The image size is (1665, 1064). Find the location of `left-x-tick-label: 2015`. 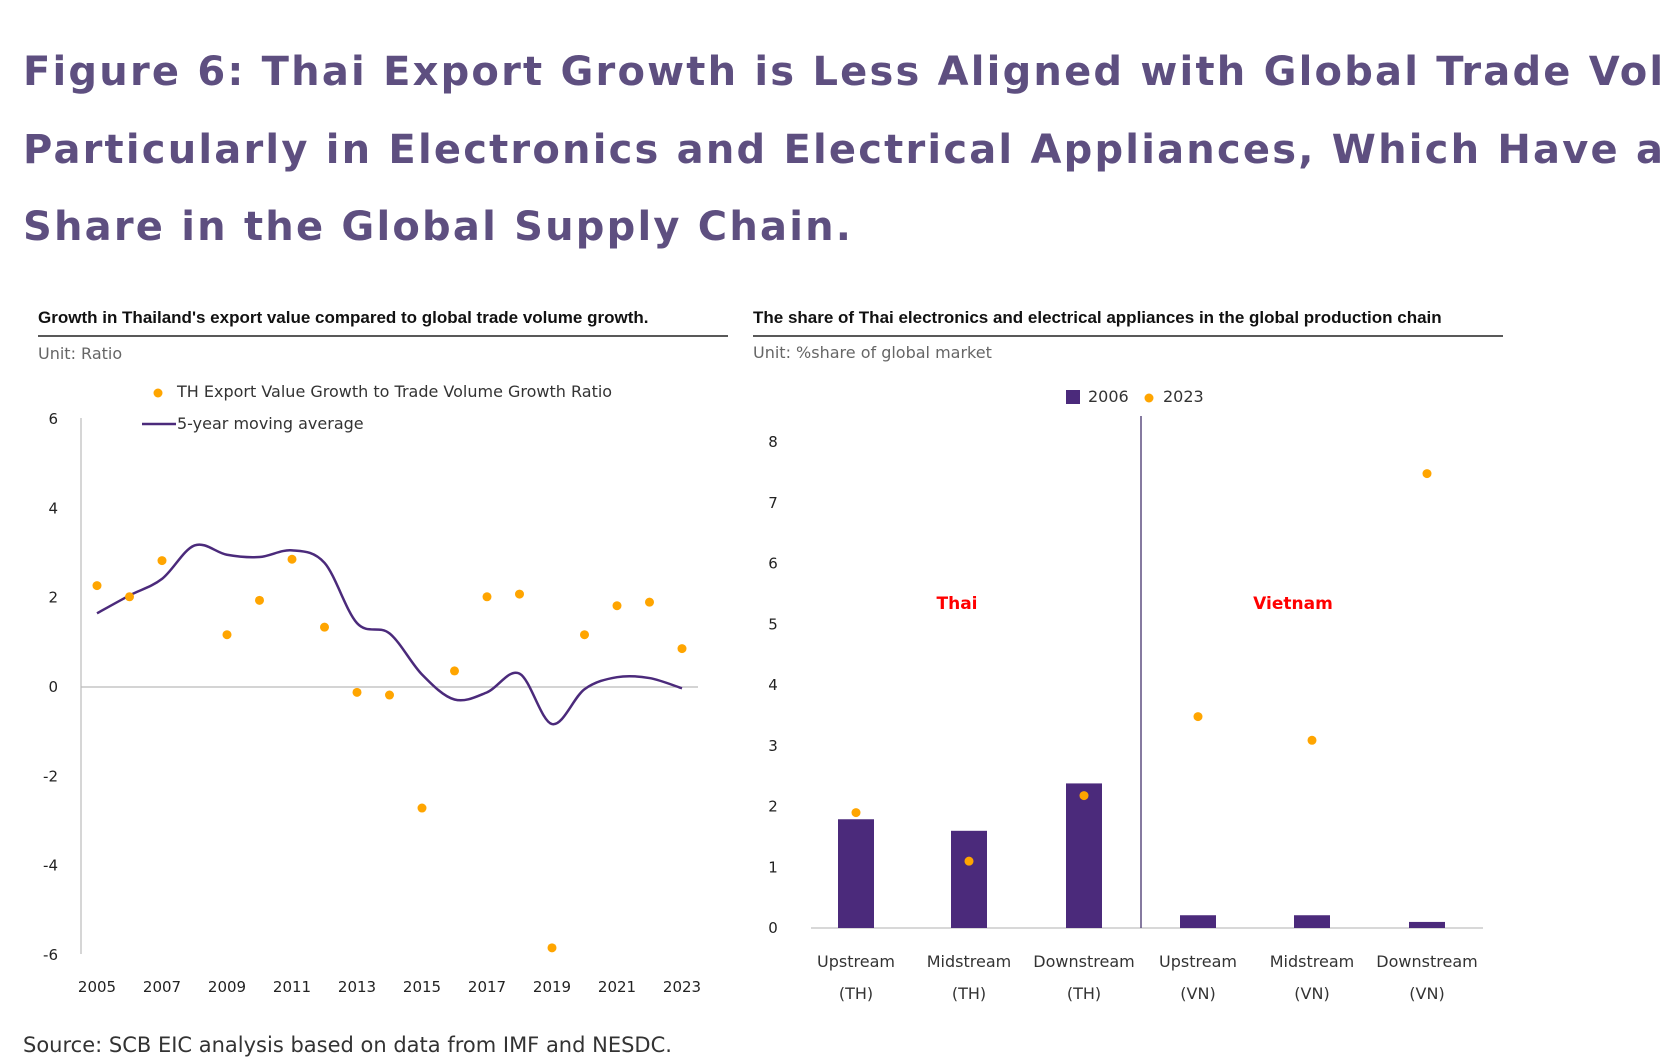

left-x-tick-label: 2015 is located at coordinates (422, 987).